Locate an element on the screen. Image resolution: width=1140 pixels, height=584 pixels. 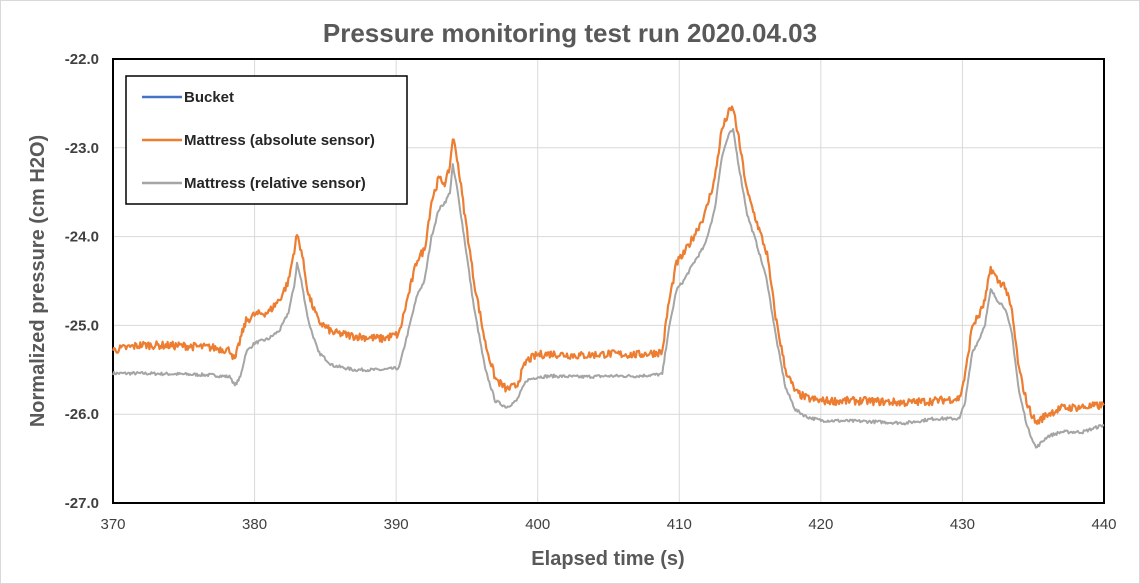
x-tick-label: 410 is located at coordinates (679, 524).